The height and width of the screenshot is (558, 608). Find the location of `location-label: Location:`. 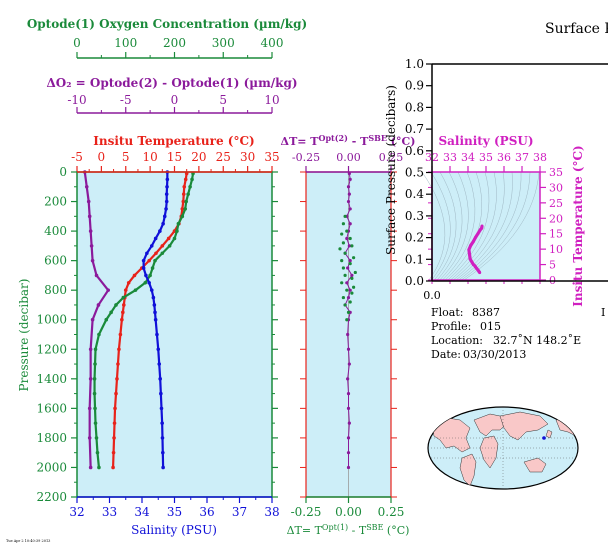

location-label: Location: is located at coordinates (457, 340).